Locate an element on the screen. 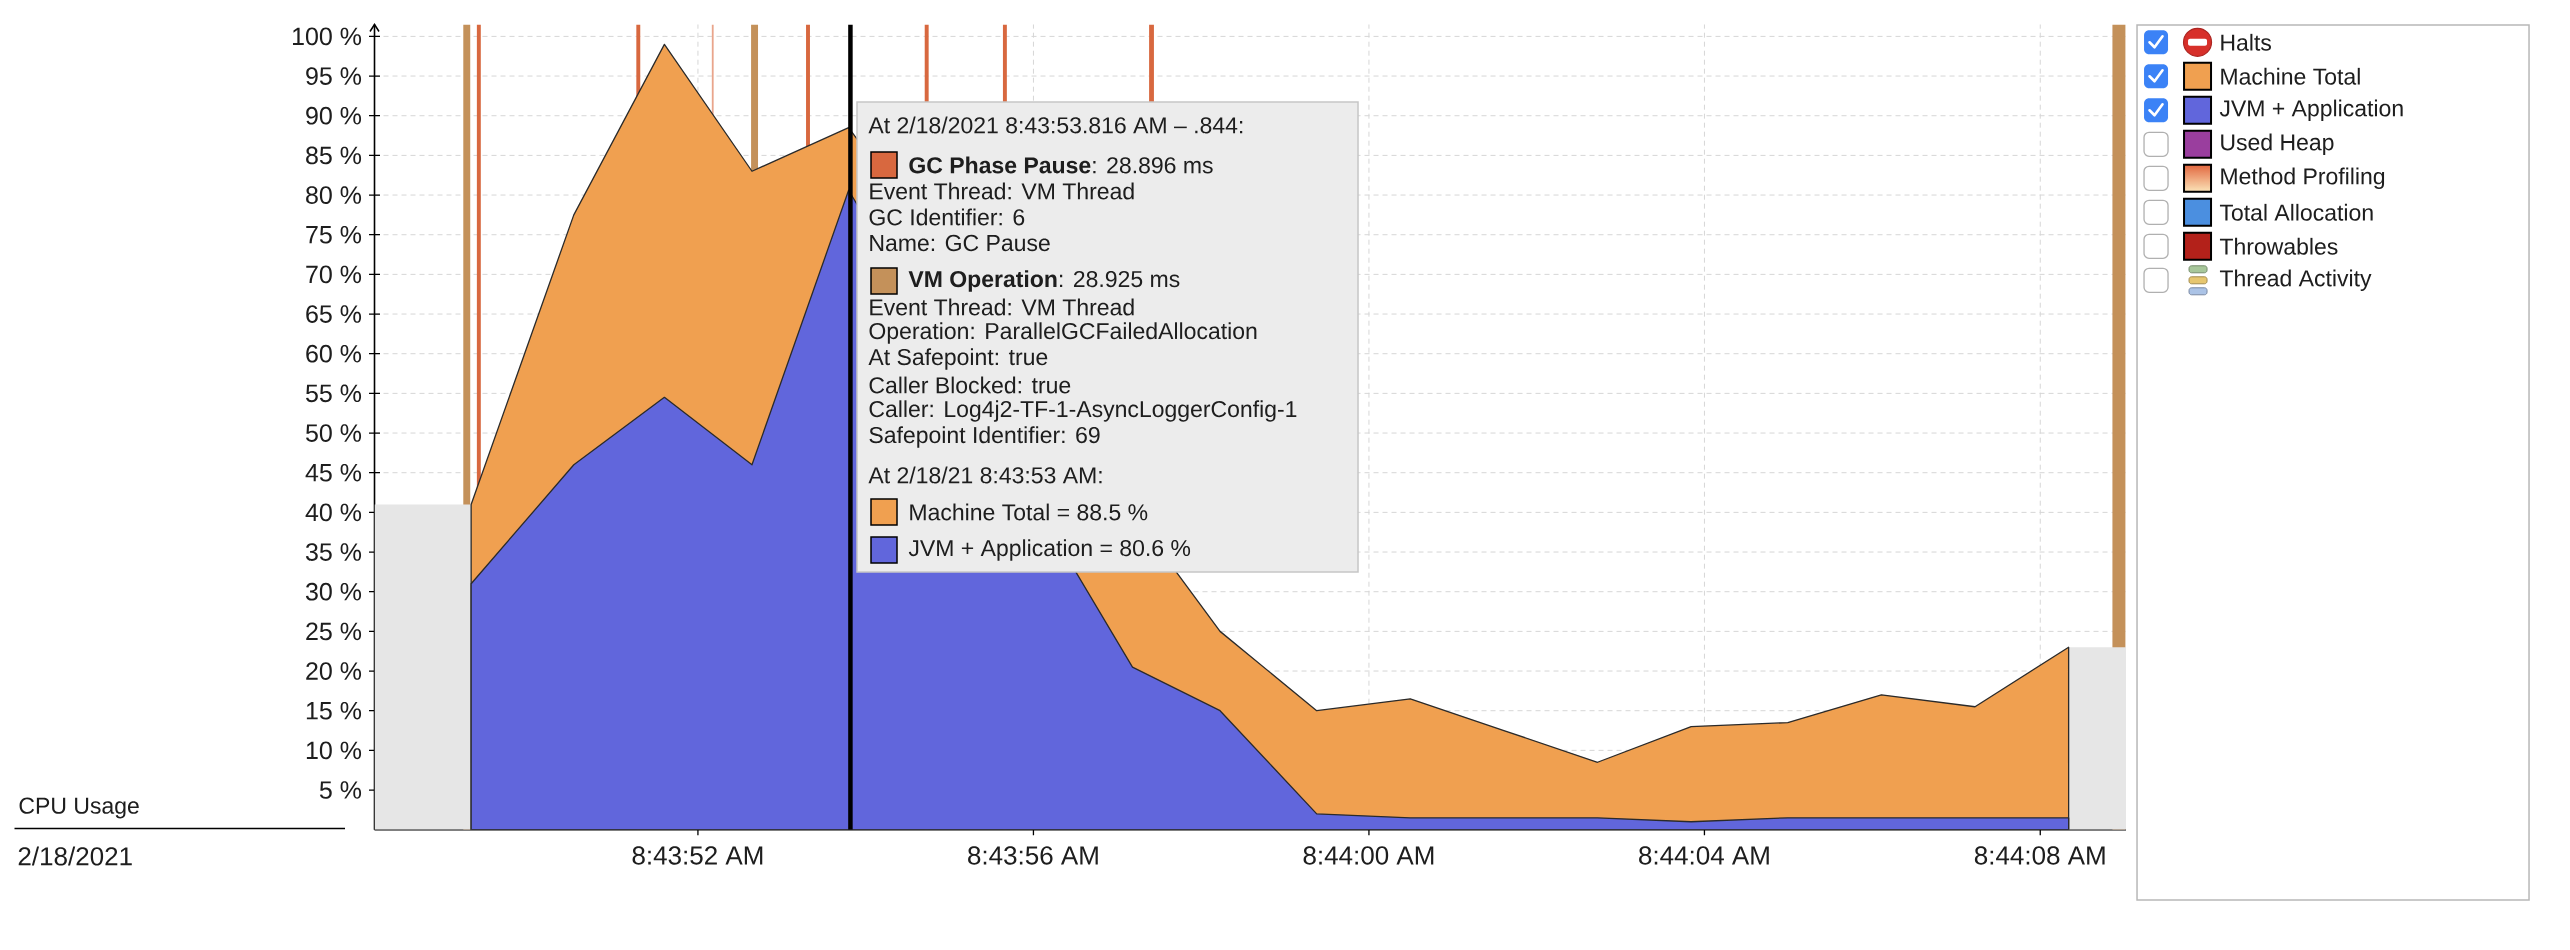  annotation: At 2/18/21 8:43:53 AM: is located at coordinates (985, 475).